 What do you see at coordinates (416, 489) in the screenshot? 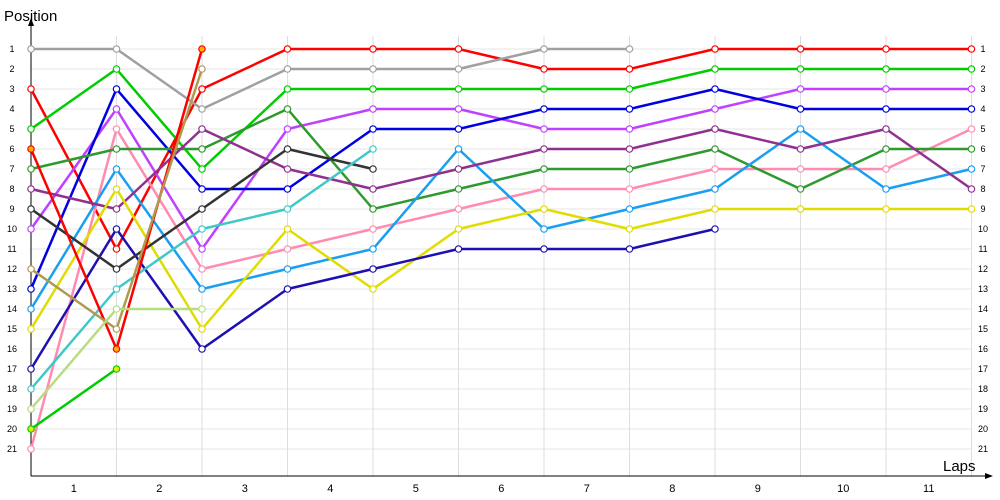
I see `x-tick-label: 5` at bounding box center [416, 489].